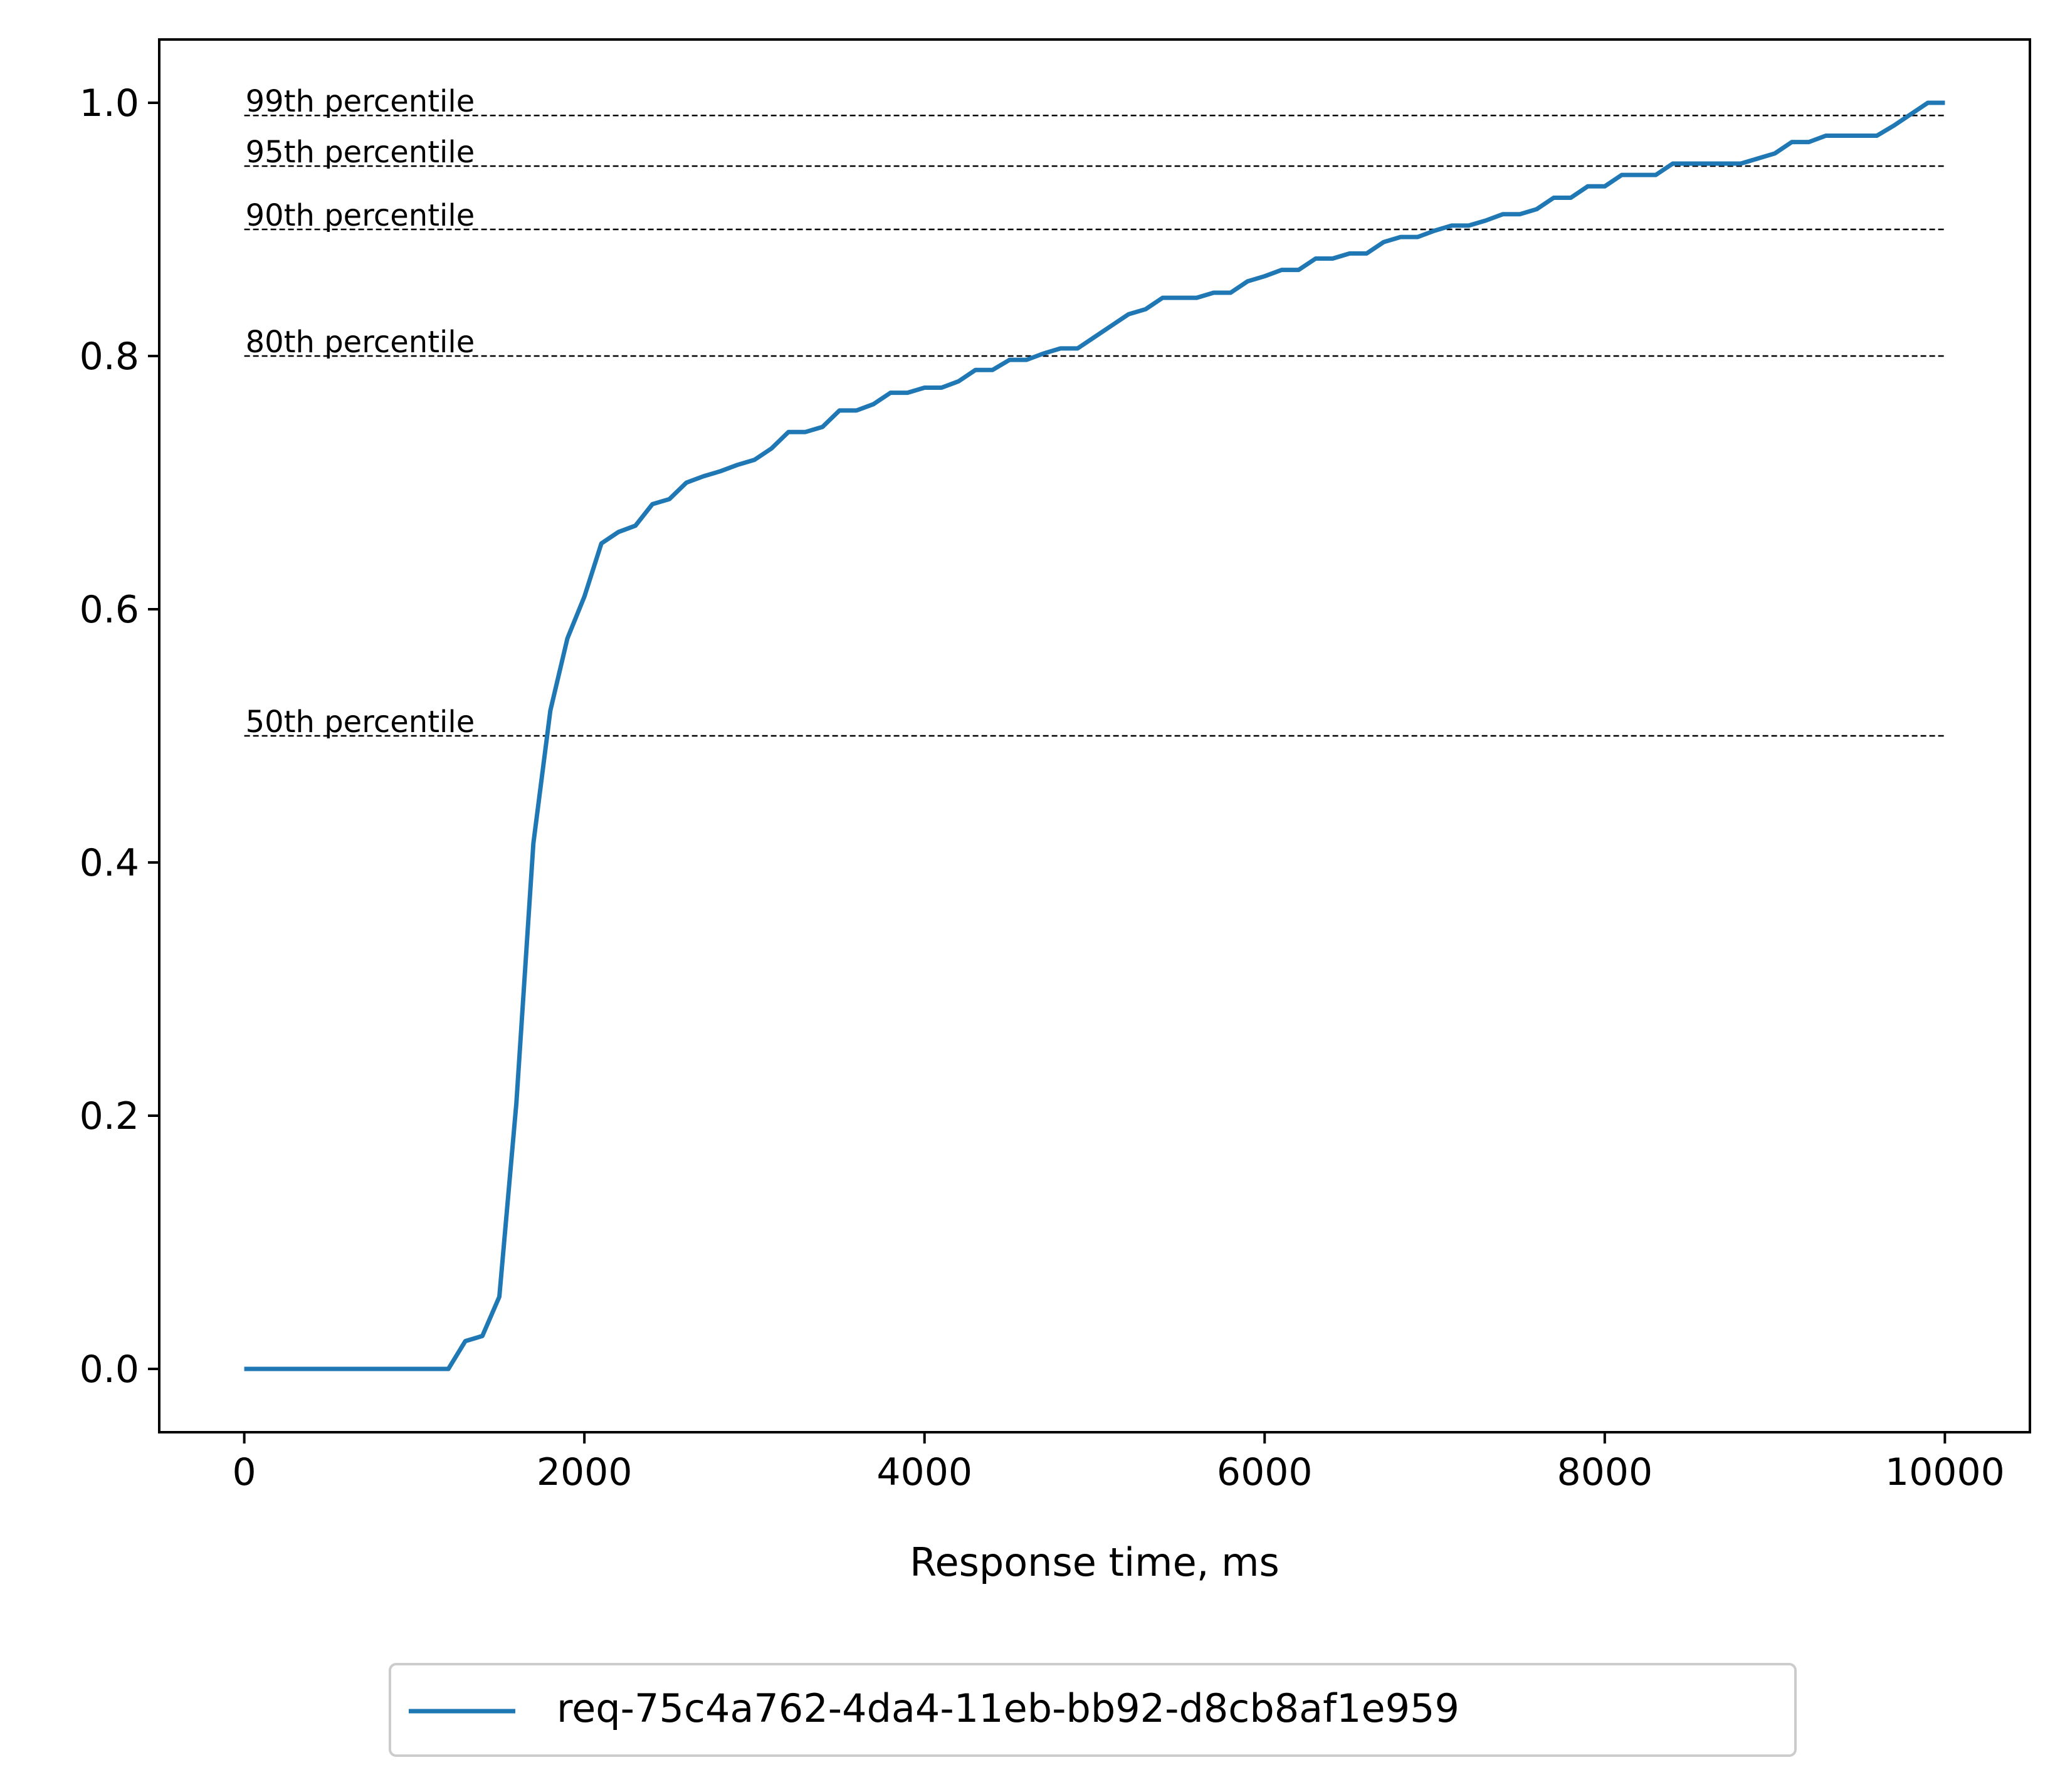 This screenshot has height=1792, width=2060. Describe the element at coordinates (1008, 1708) in the screenshot. I see `legend-entry-label: req-75c4a762-4da4-11eb-bb92-d8cb8af1e959` at that location.